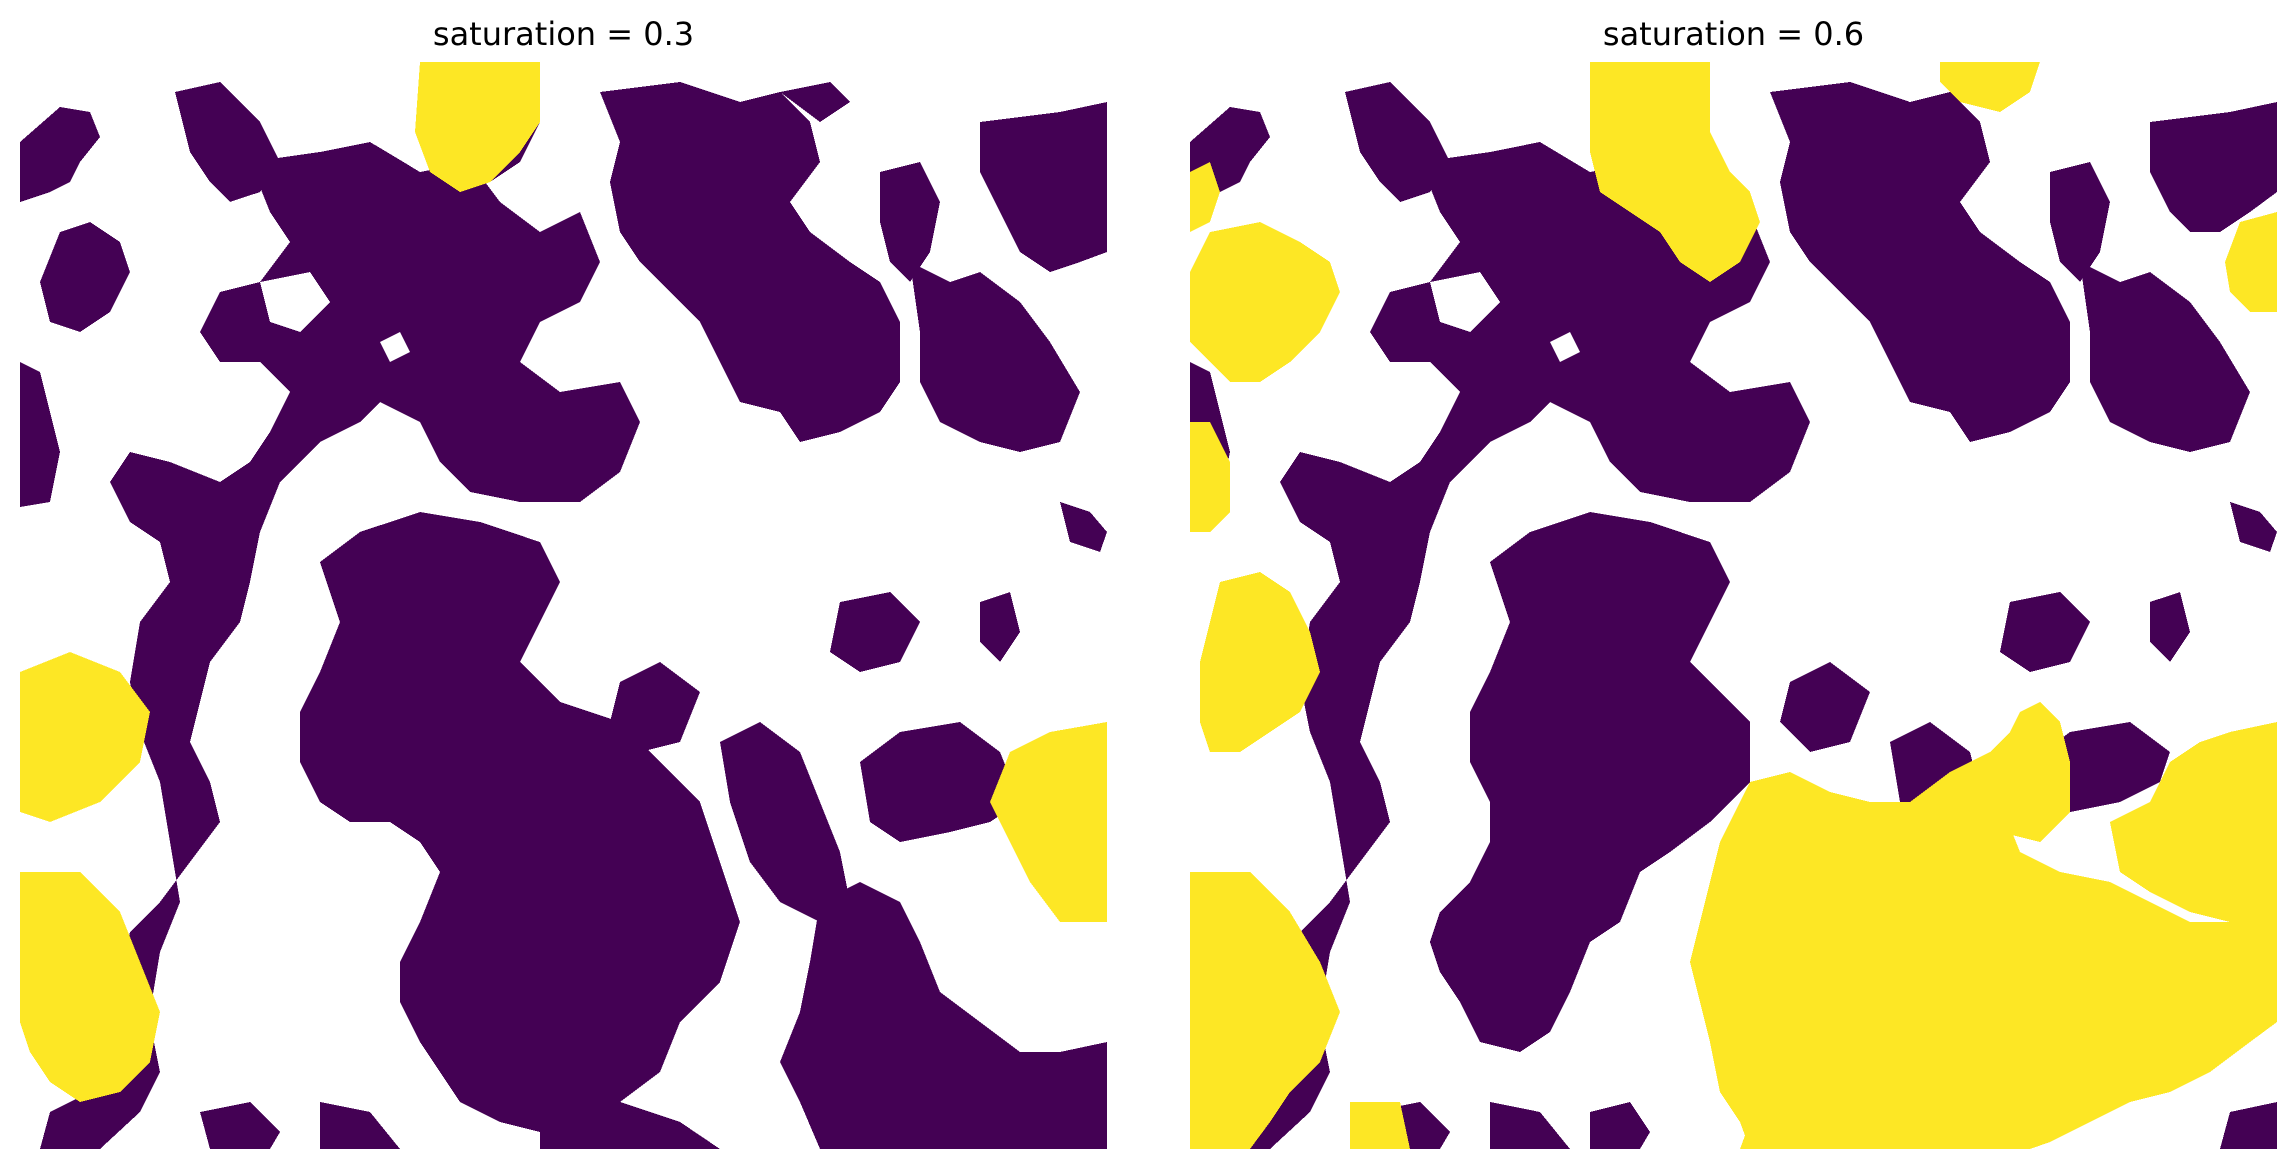 Image resolution: width=2295 pixels, height=1168 pixels. Describe the element at coordinates (563, 34) in the screenshot. I see `panel-title-left: saturation = 0.3` at that location.